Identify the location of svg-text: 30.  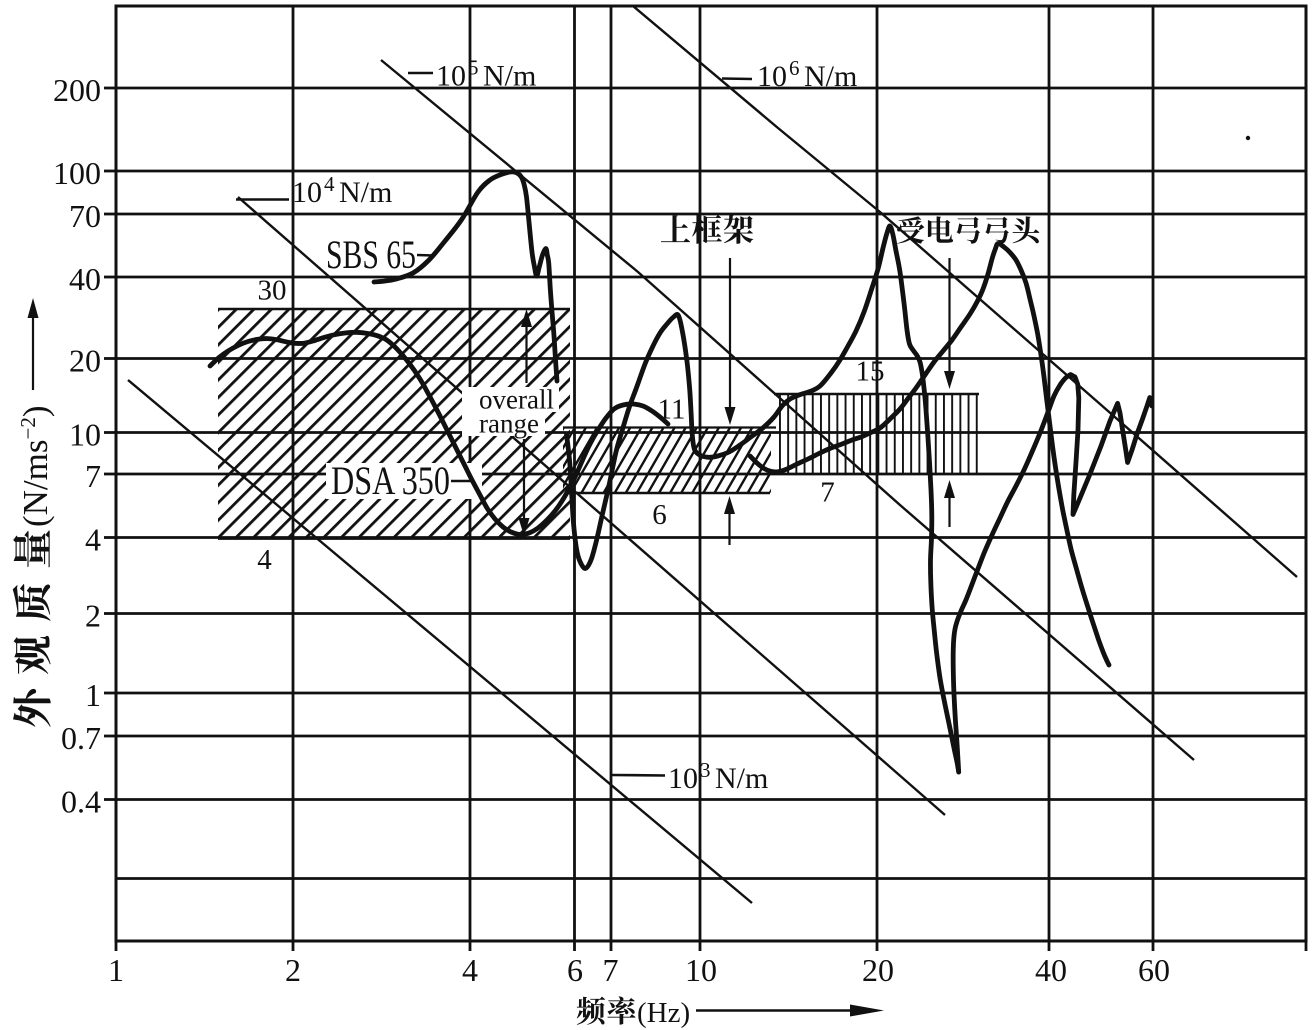
(272, 291).